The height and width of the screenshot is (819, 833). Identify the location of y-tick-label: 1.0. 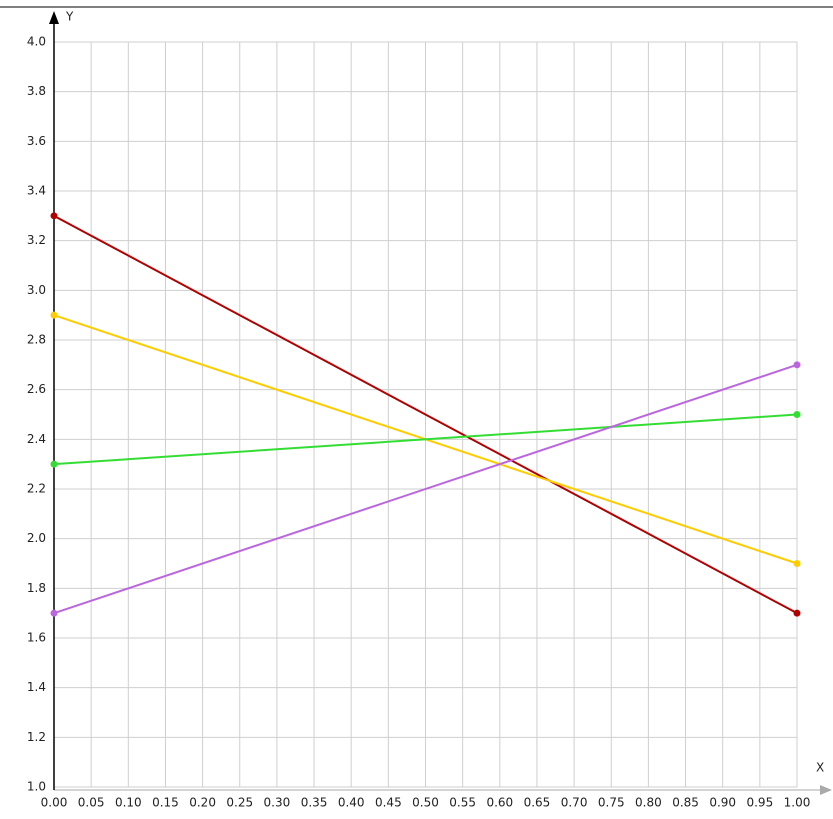
(36, 787).